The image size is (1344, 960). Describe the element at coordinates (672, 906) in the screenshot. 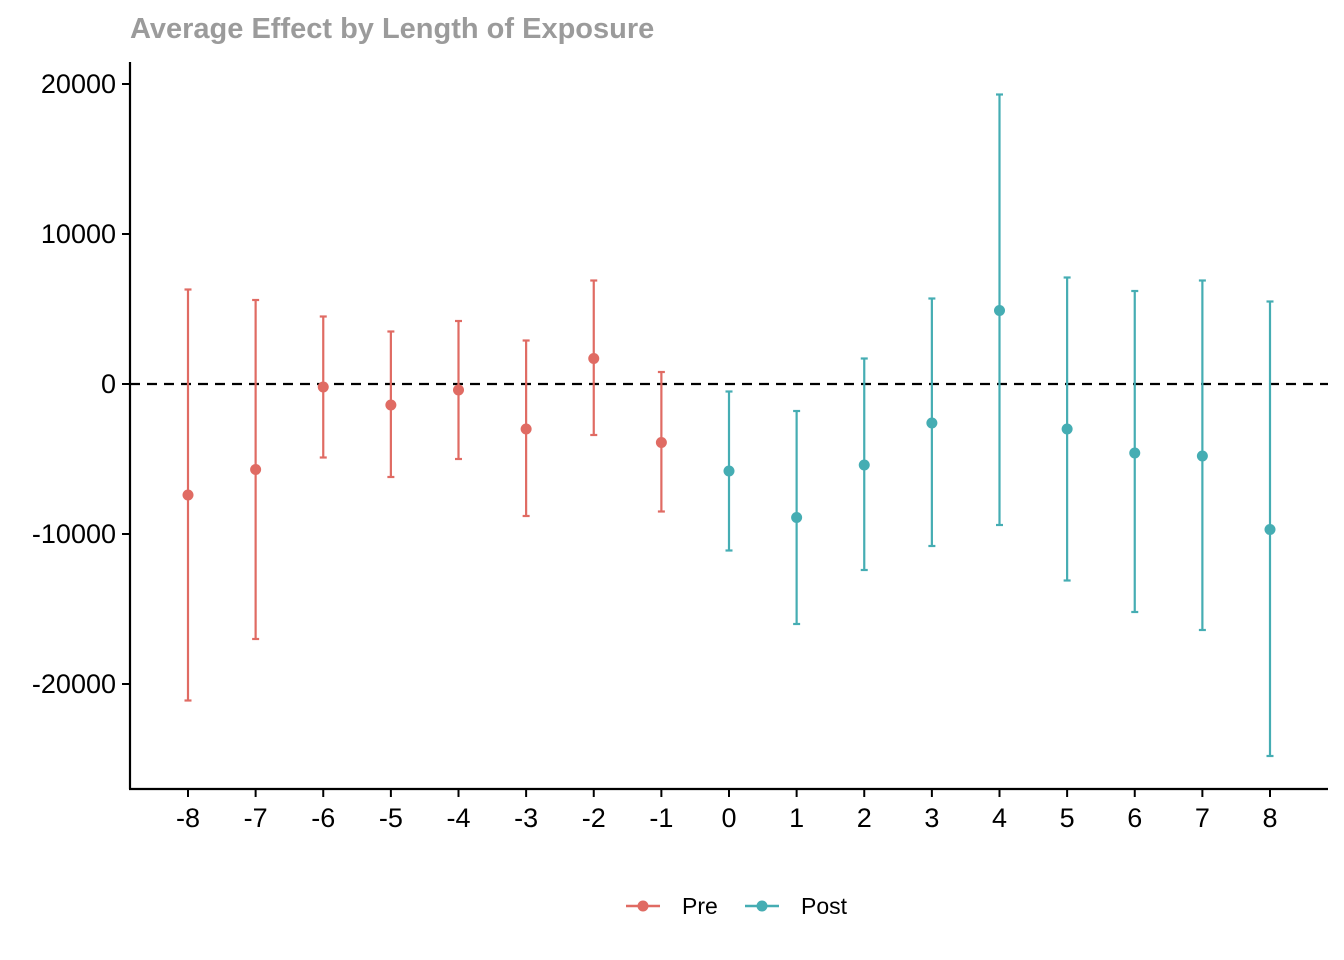

I see `legend-item-pre: Pre` at that location.